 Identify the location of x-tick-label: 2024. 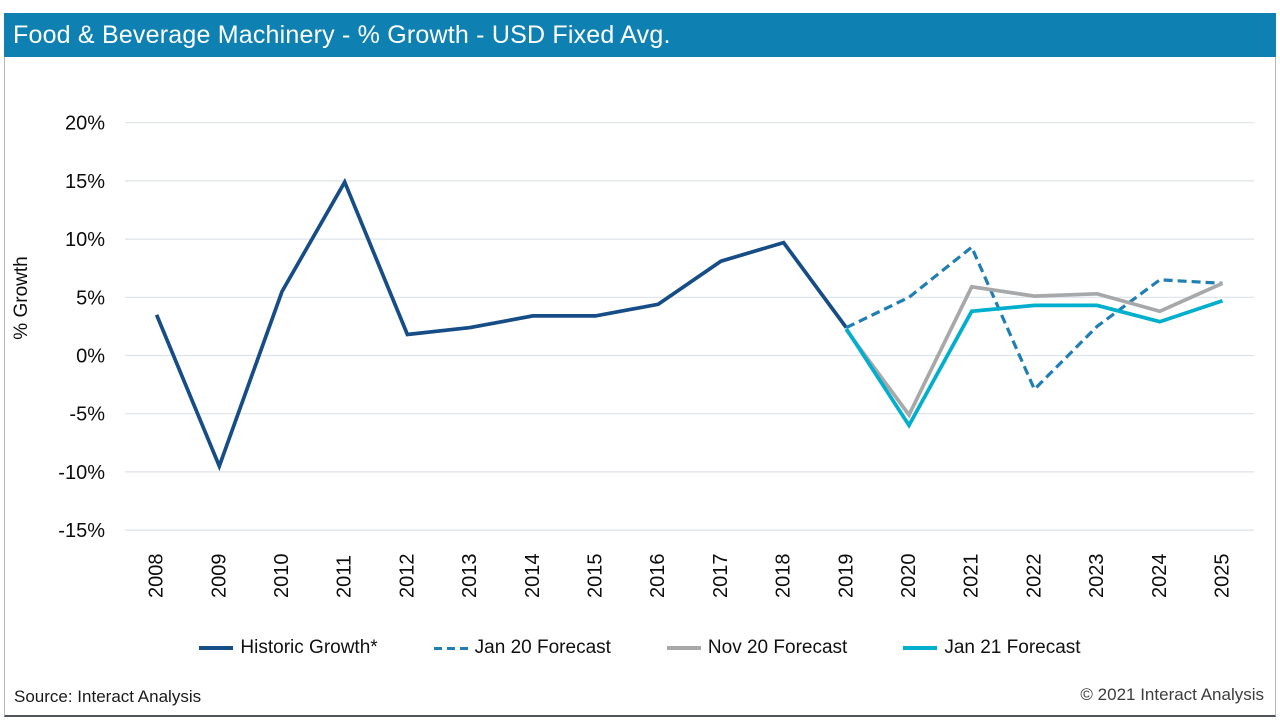
(1160, 576).